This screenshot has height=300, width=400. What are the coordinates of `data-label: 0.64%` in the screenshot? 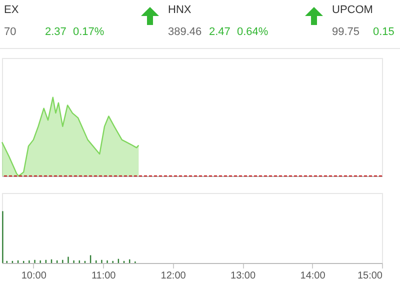 It's located at (252, 32).